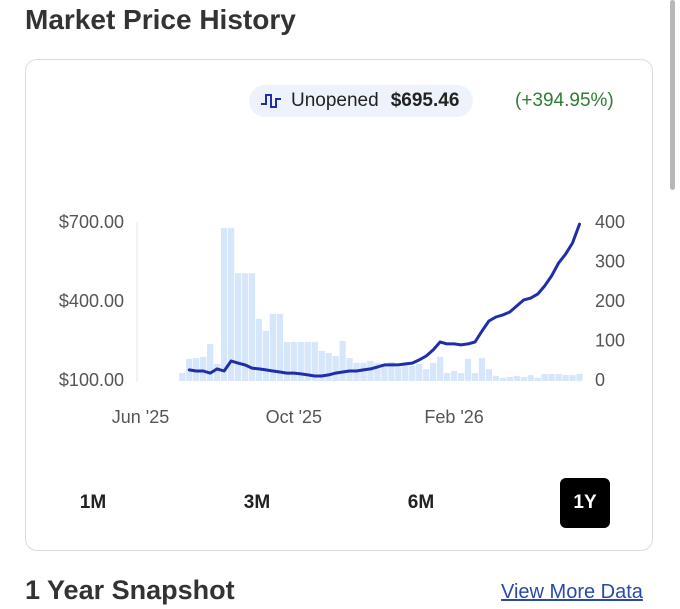  I want to click on range-button: 3M, so click(257, 503).